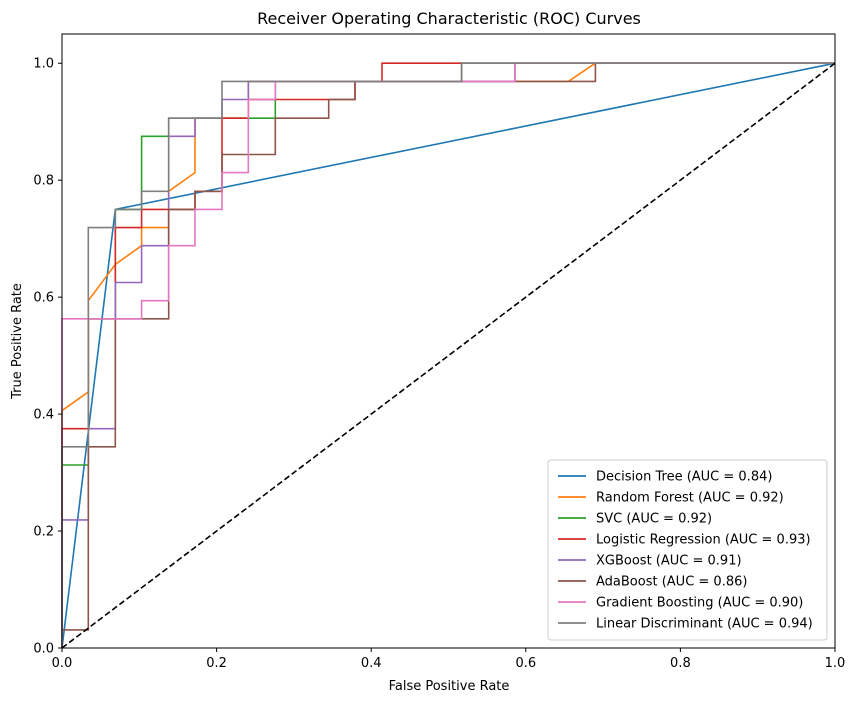  What do you see at coordinates (216, 663) in the screenshot?
I see `x-tick-label: 0.2` at bounding box center [216, 663].